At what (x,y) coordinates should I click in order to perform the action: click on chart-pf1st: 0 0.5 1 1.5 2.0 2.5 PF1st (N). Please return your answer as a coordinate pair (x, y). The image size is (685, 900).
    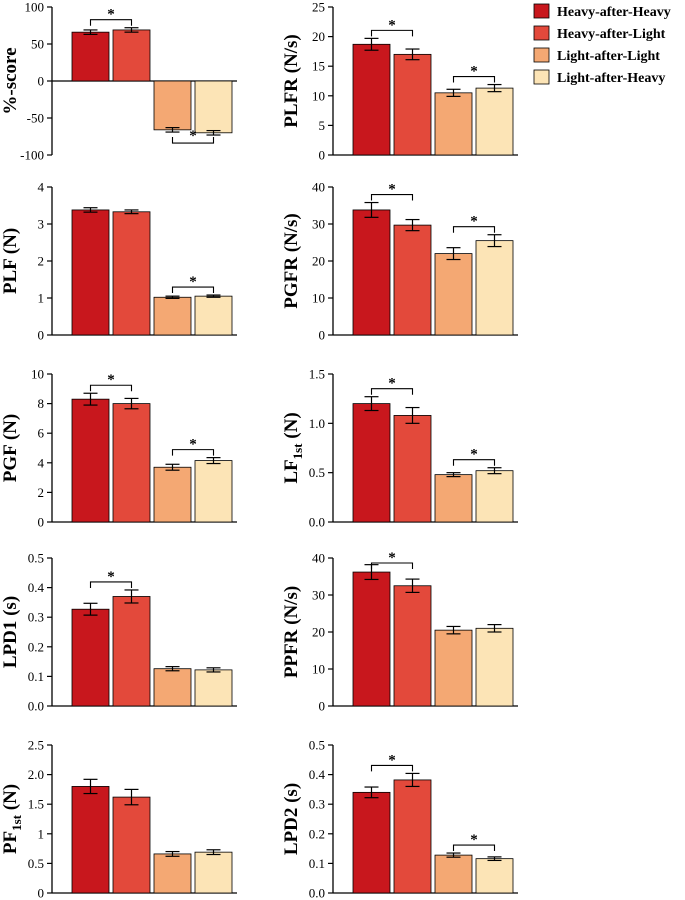
    Looking at the image, I should click on (118, 819).